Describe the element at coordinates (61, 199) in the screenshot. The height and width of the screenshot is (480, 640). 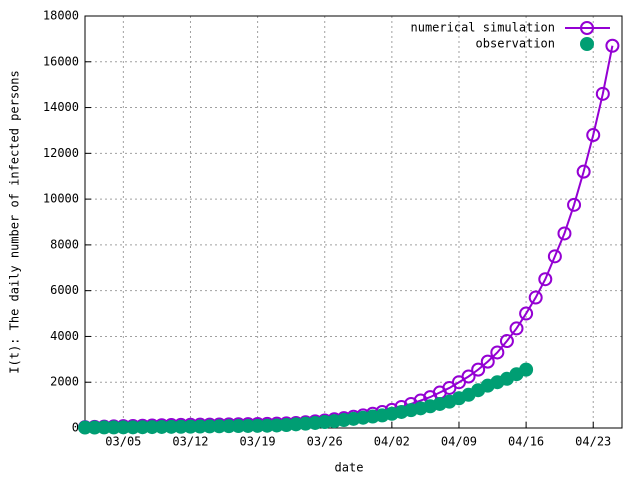
I see `y-tick-label: 10000` at that location.